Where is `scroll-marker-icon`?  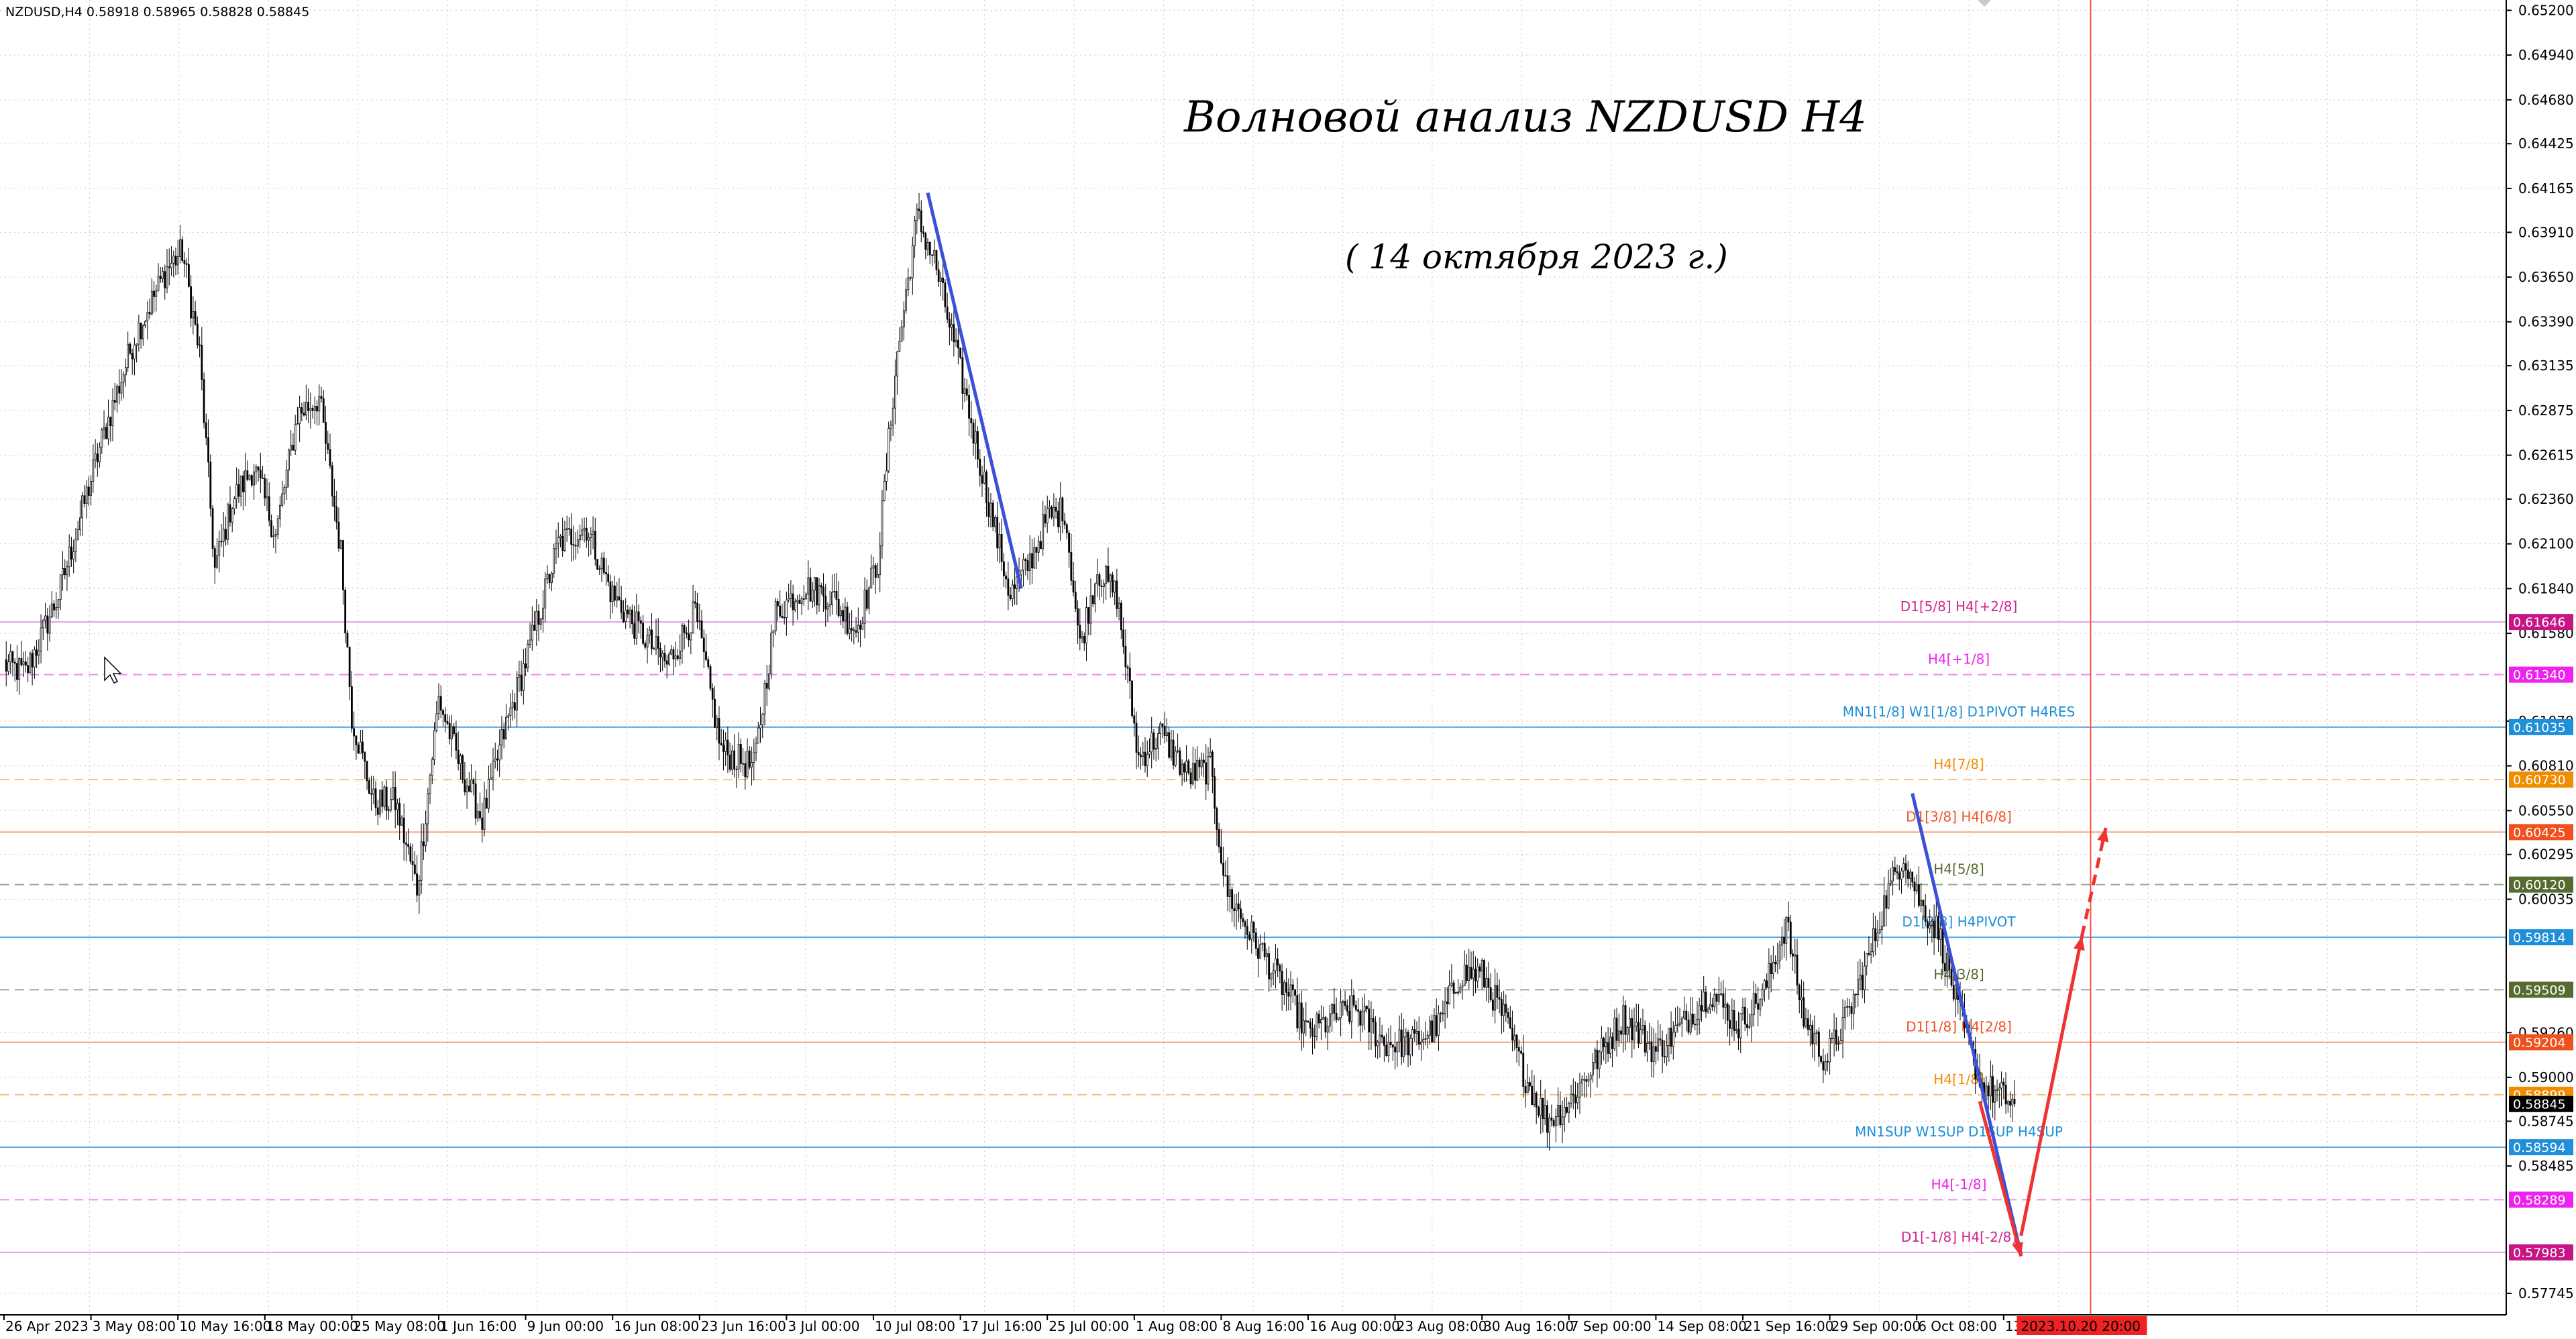
scroll-marker-icon is located at coordinates (1984, 3).